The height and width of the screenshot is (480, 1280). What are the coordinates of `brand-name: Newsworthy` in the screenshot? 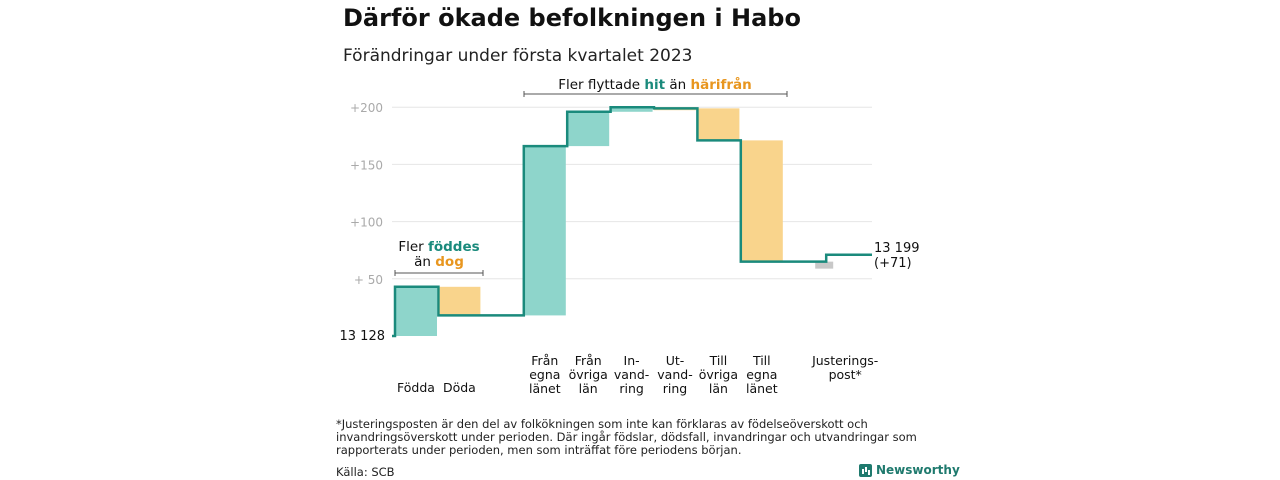 It's located at (918, 470).